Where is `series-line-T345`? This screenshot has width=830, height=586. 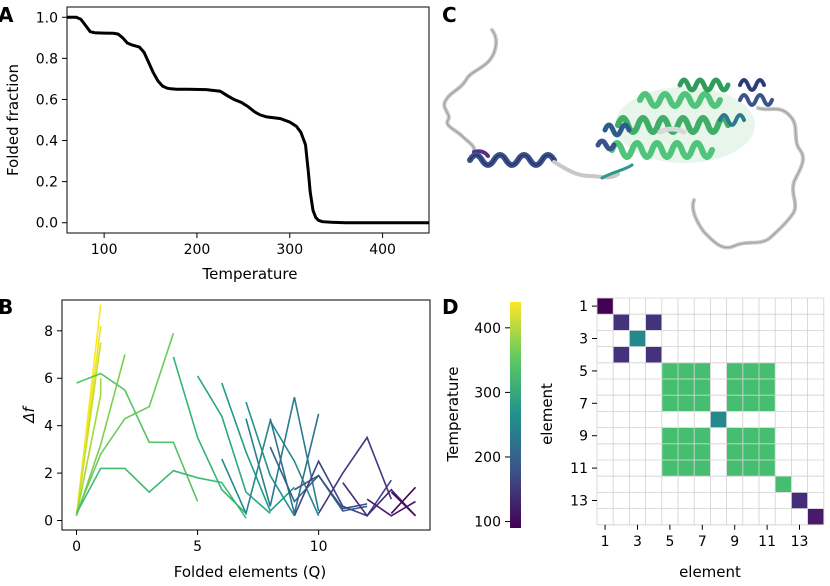
series-line-T345 is located at coordinates (137, 437).